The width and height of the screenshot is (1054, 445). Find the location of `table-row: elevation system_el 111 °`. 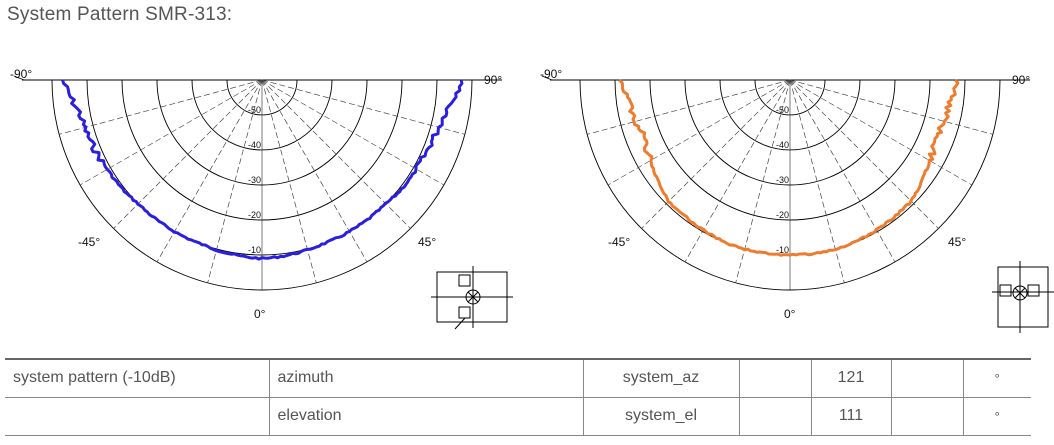

table-row: elevation system_el 111 ° is located at coordinates (518, 416).